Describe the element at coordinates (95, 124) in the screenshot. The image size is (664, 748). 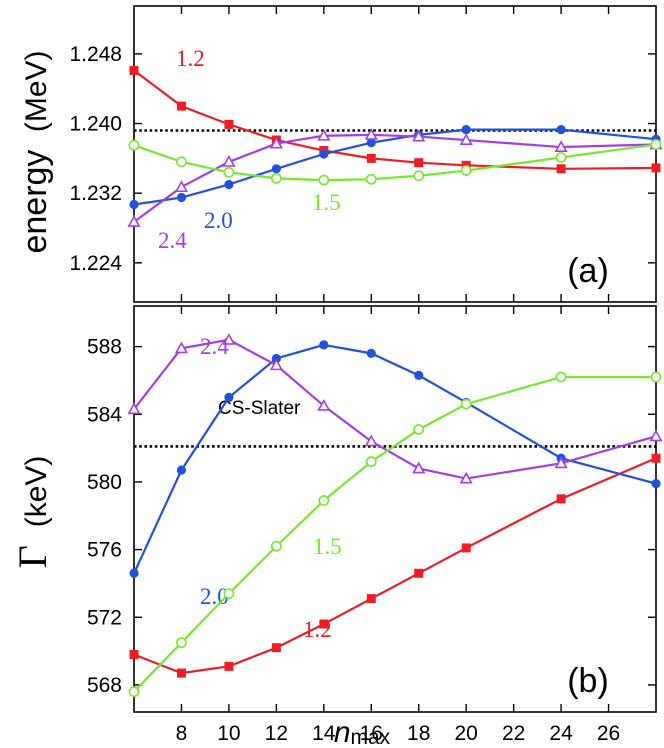
I see `y-tick-label: 1.240` at that location.